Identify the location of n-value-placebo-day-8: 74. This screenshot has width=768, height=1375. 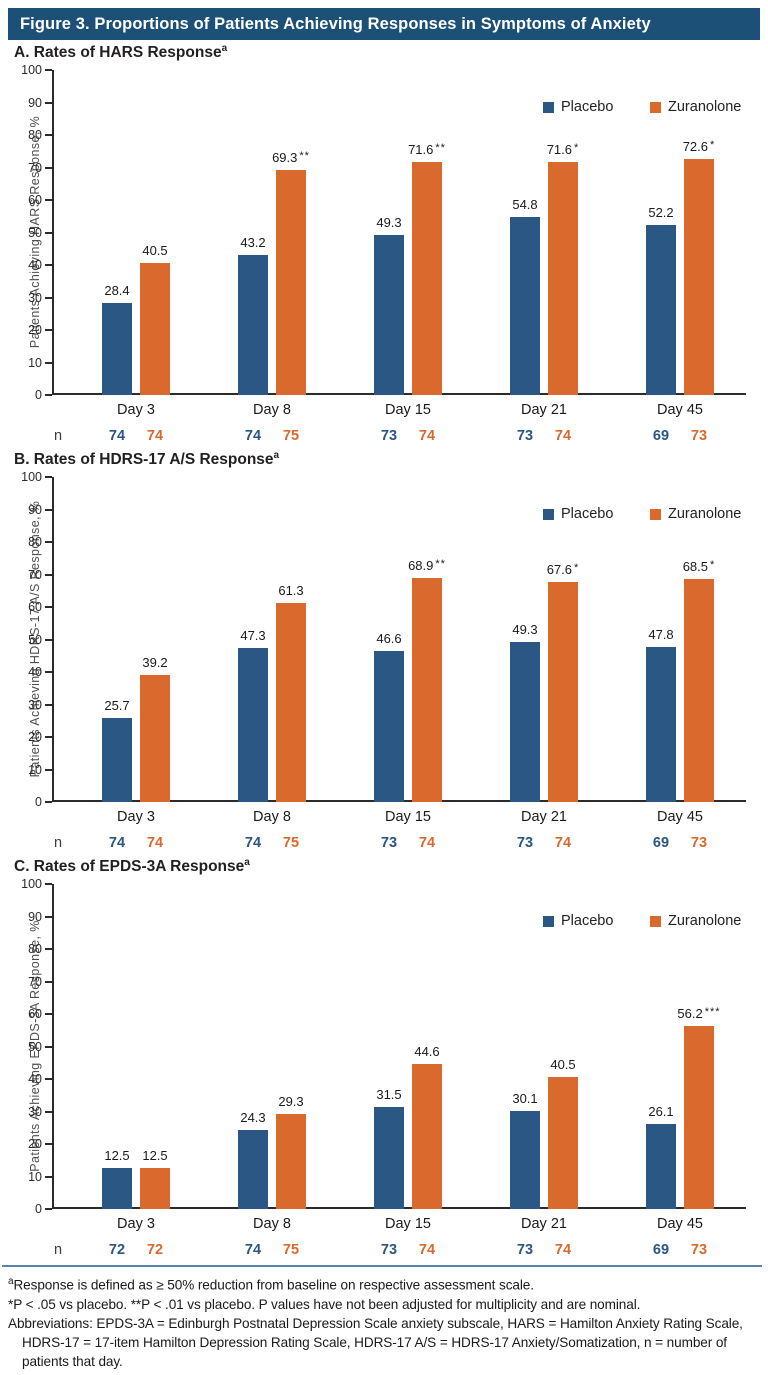
(253, 436).